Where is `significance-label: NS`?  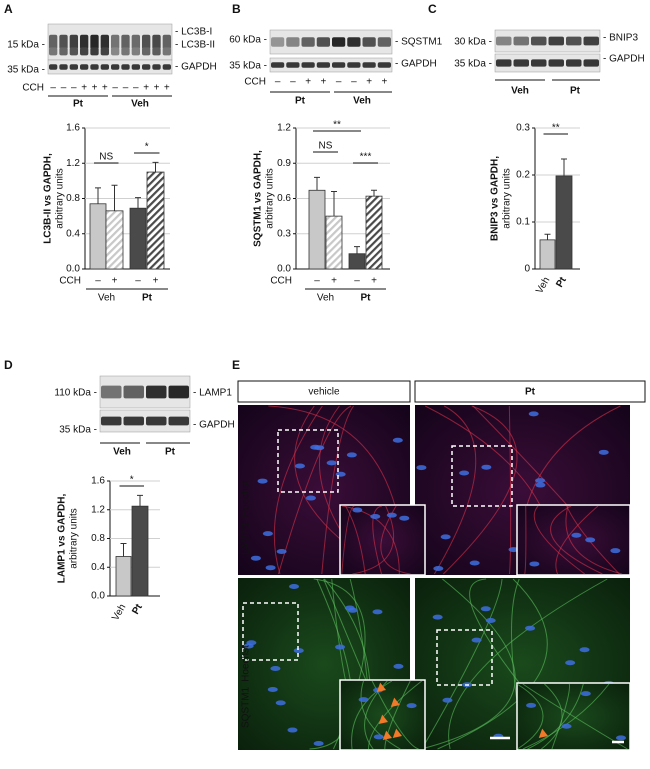 significance-label: NS is located at coordinates (326, 146).